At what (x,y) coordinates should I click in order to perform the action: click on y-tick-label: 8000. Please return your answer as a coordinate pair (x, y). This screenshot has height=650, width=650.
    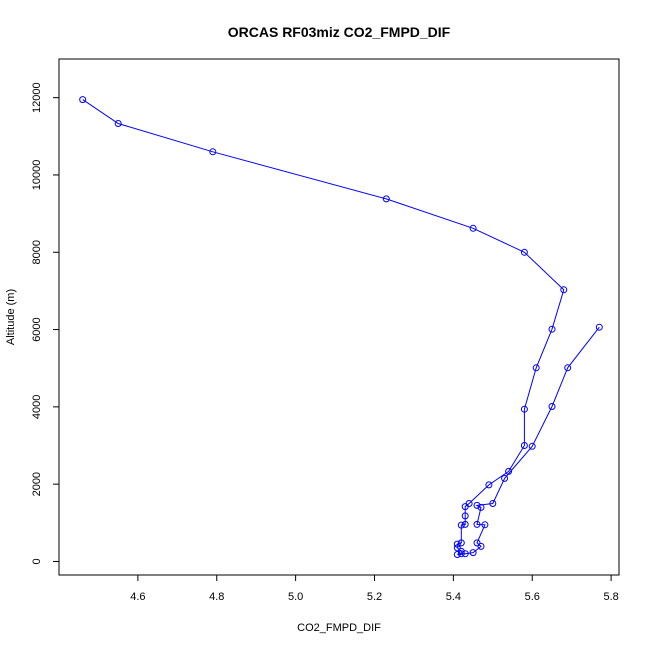
    Looking at the image, I should click on (37, 252).